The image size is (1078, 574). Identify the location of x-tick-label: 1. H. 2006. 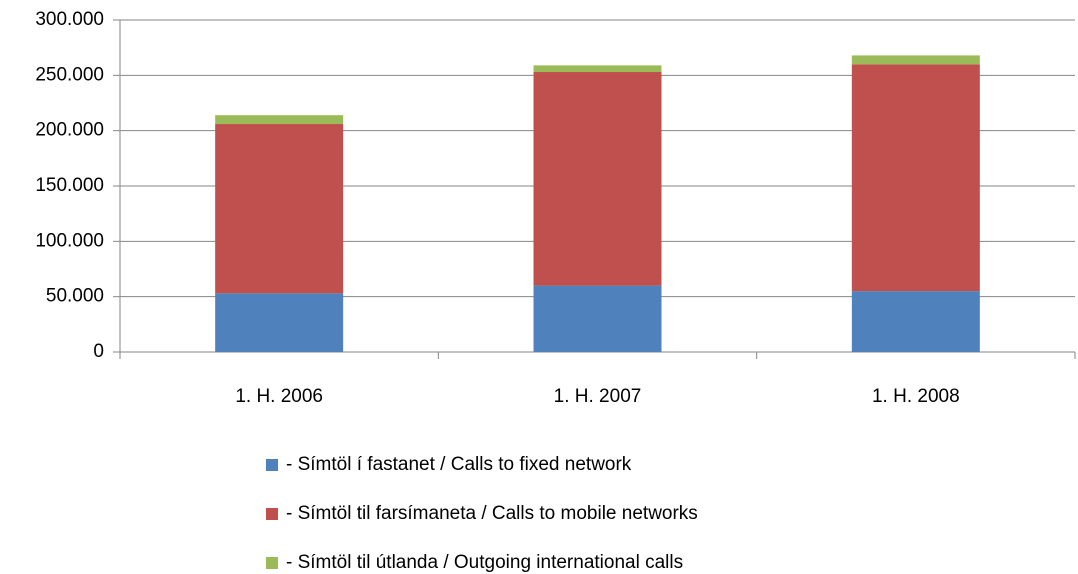
(279, 396).